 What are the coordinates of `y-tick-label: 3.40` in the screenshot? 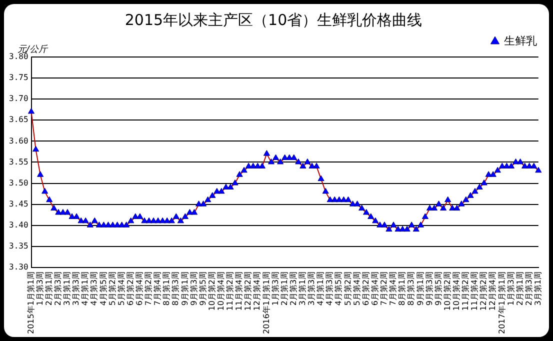 It's located at (18, 225).